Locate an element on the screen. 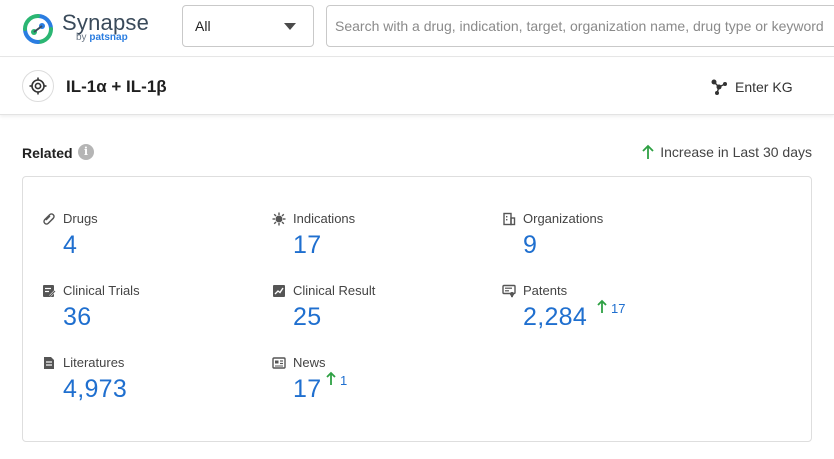  stat-increase: 17 is located at coordinates (611, 307).